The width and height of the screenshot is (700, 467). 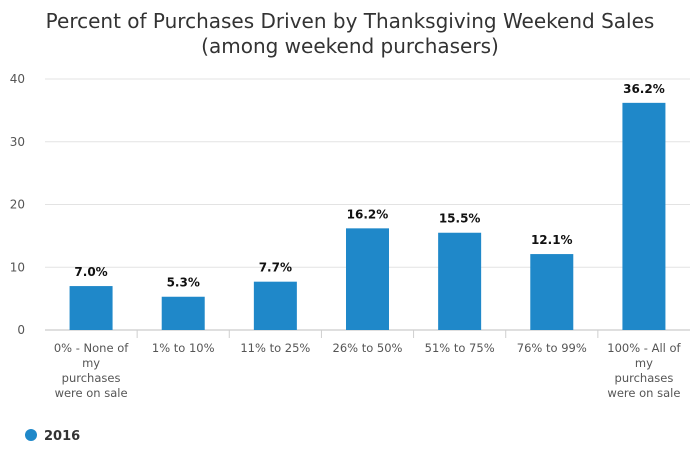 What do you see at coordinates (17, 79) in the screenshot?
I see `y-tick-label: 40` at bounding box center [17, 79].